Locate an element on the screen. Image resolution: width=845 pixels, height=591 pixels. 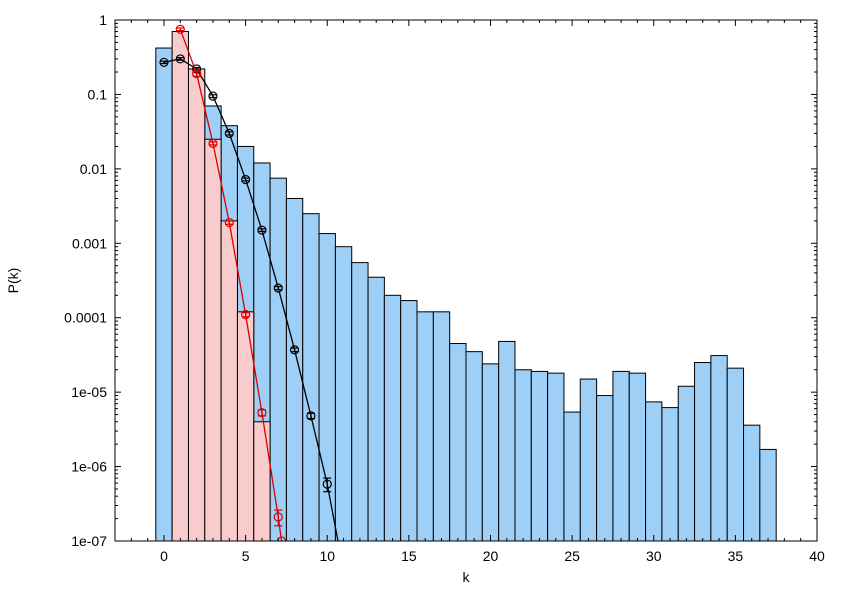
x-tick-label-10: 10 is located at coordinates (327, 556).